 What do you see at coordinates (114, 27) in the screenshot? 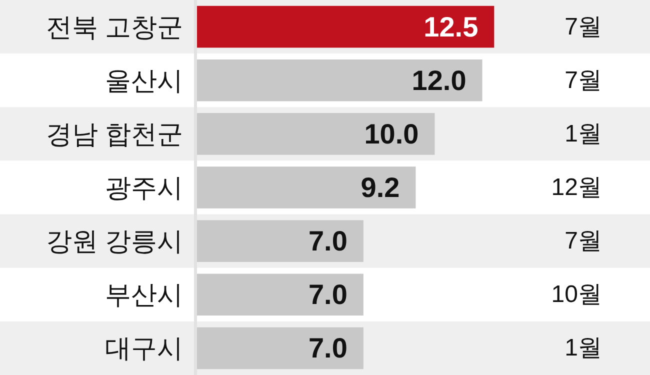
I see `y-tick-label: 전북 고창군` at bounding box center [114, 27].